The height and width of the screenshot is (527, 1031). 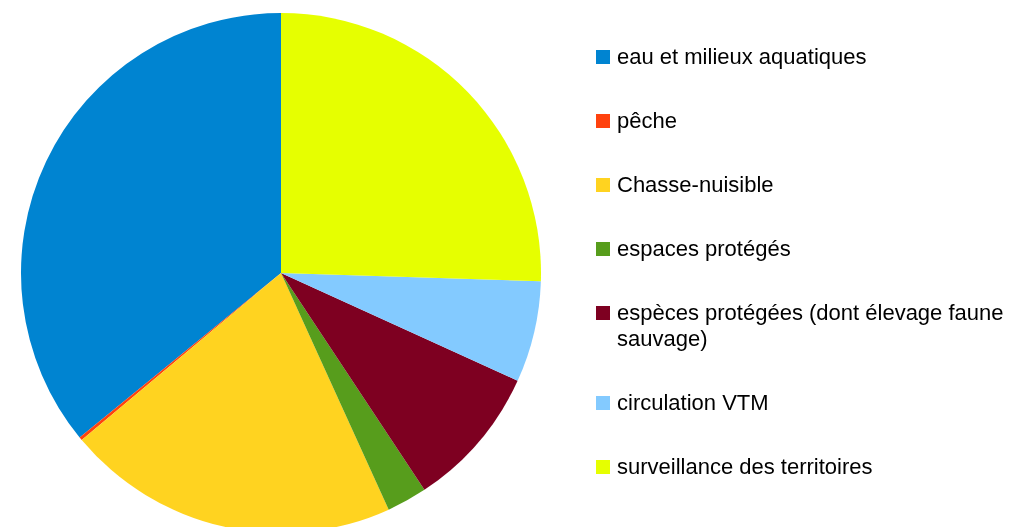 I want to click on legend-label: eau et milieux aquatiques, so click(x=742, y=57).